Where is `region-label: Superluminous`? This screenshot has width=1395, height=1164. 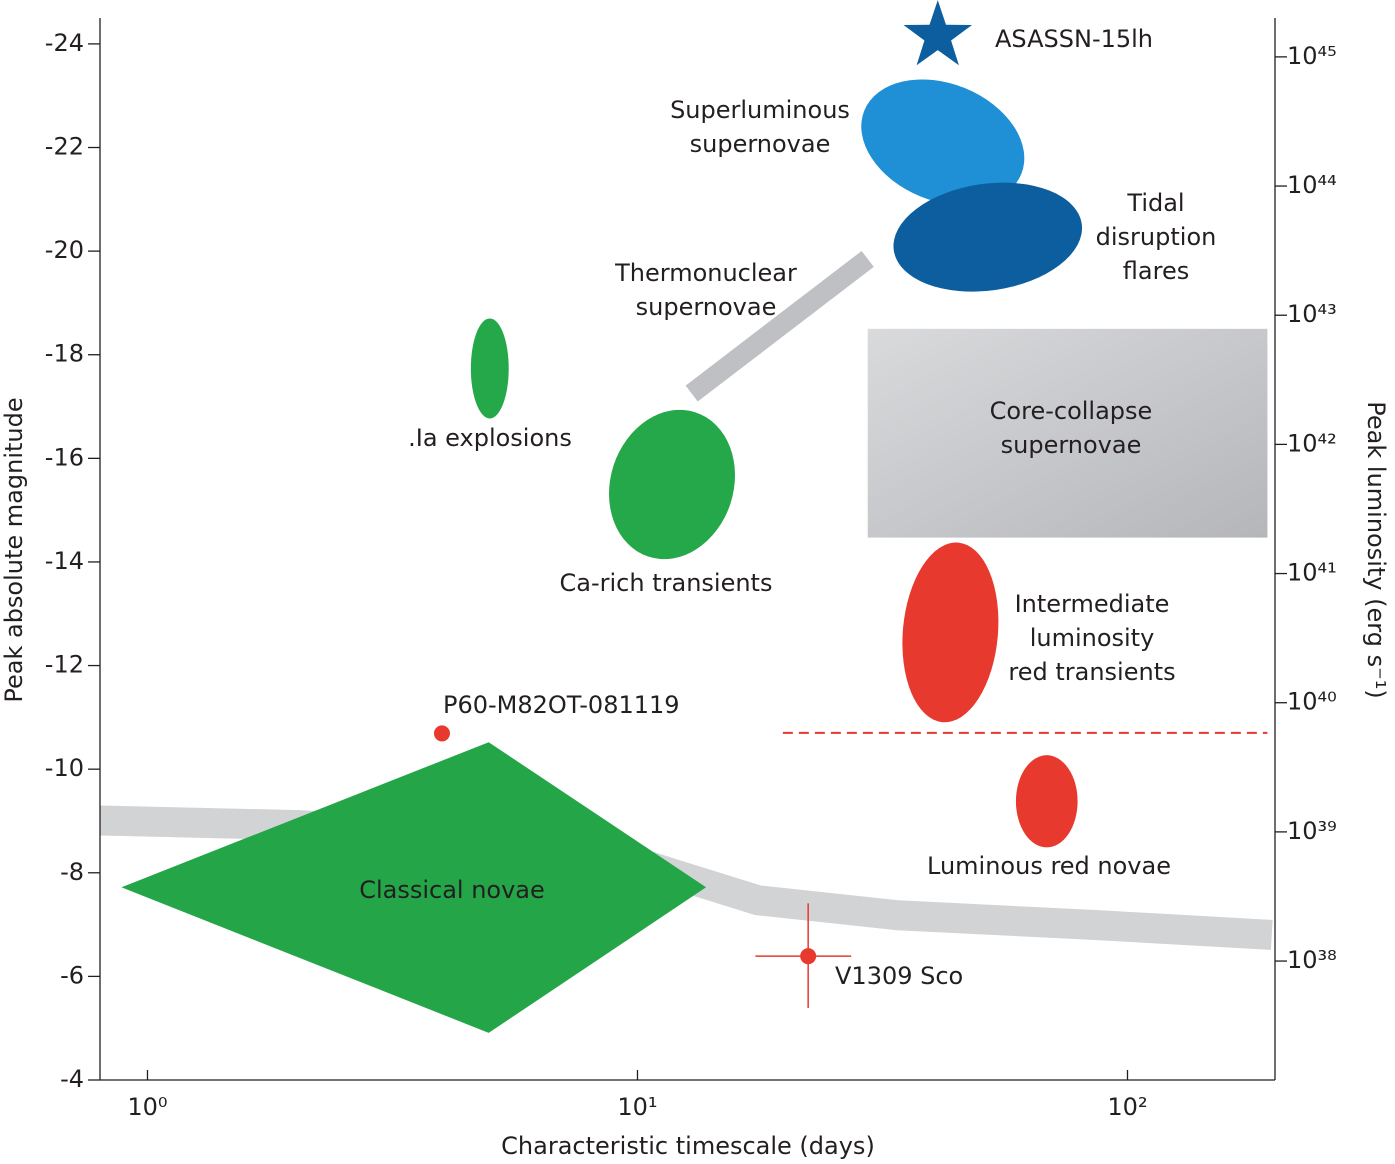 region-label: Superluminous is located at coordinates (760, 110).